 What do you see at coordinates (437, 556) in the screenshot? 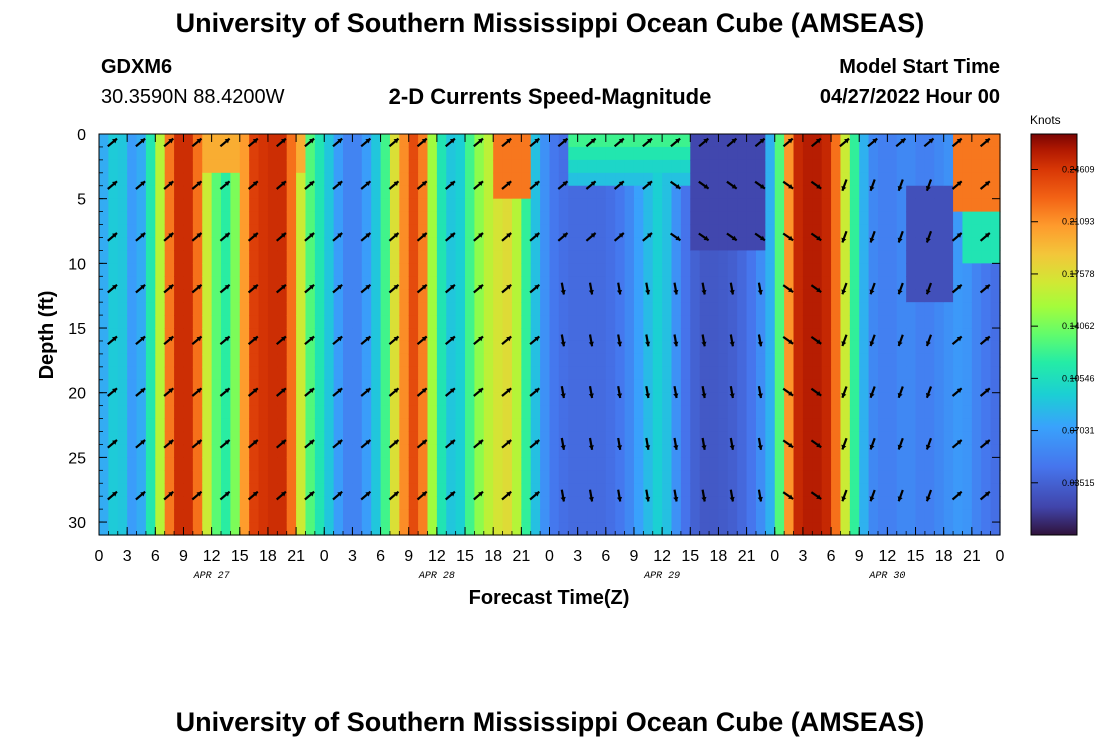
I see `x-tick-label: 12` at bounding box center [437, 556].